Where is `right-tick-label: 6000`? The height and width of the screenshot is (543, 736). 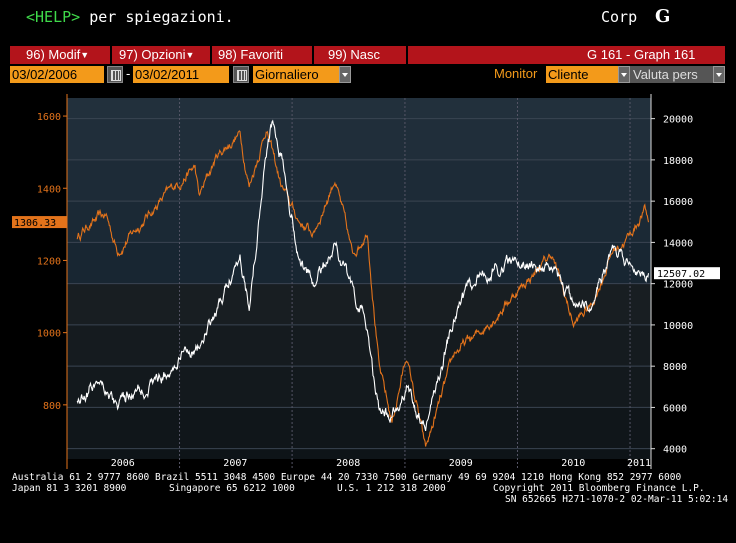
right-tick-label: 6000 is located at coordinates (675, 408).